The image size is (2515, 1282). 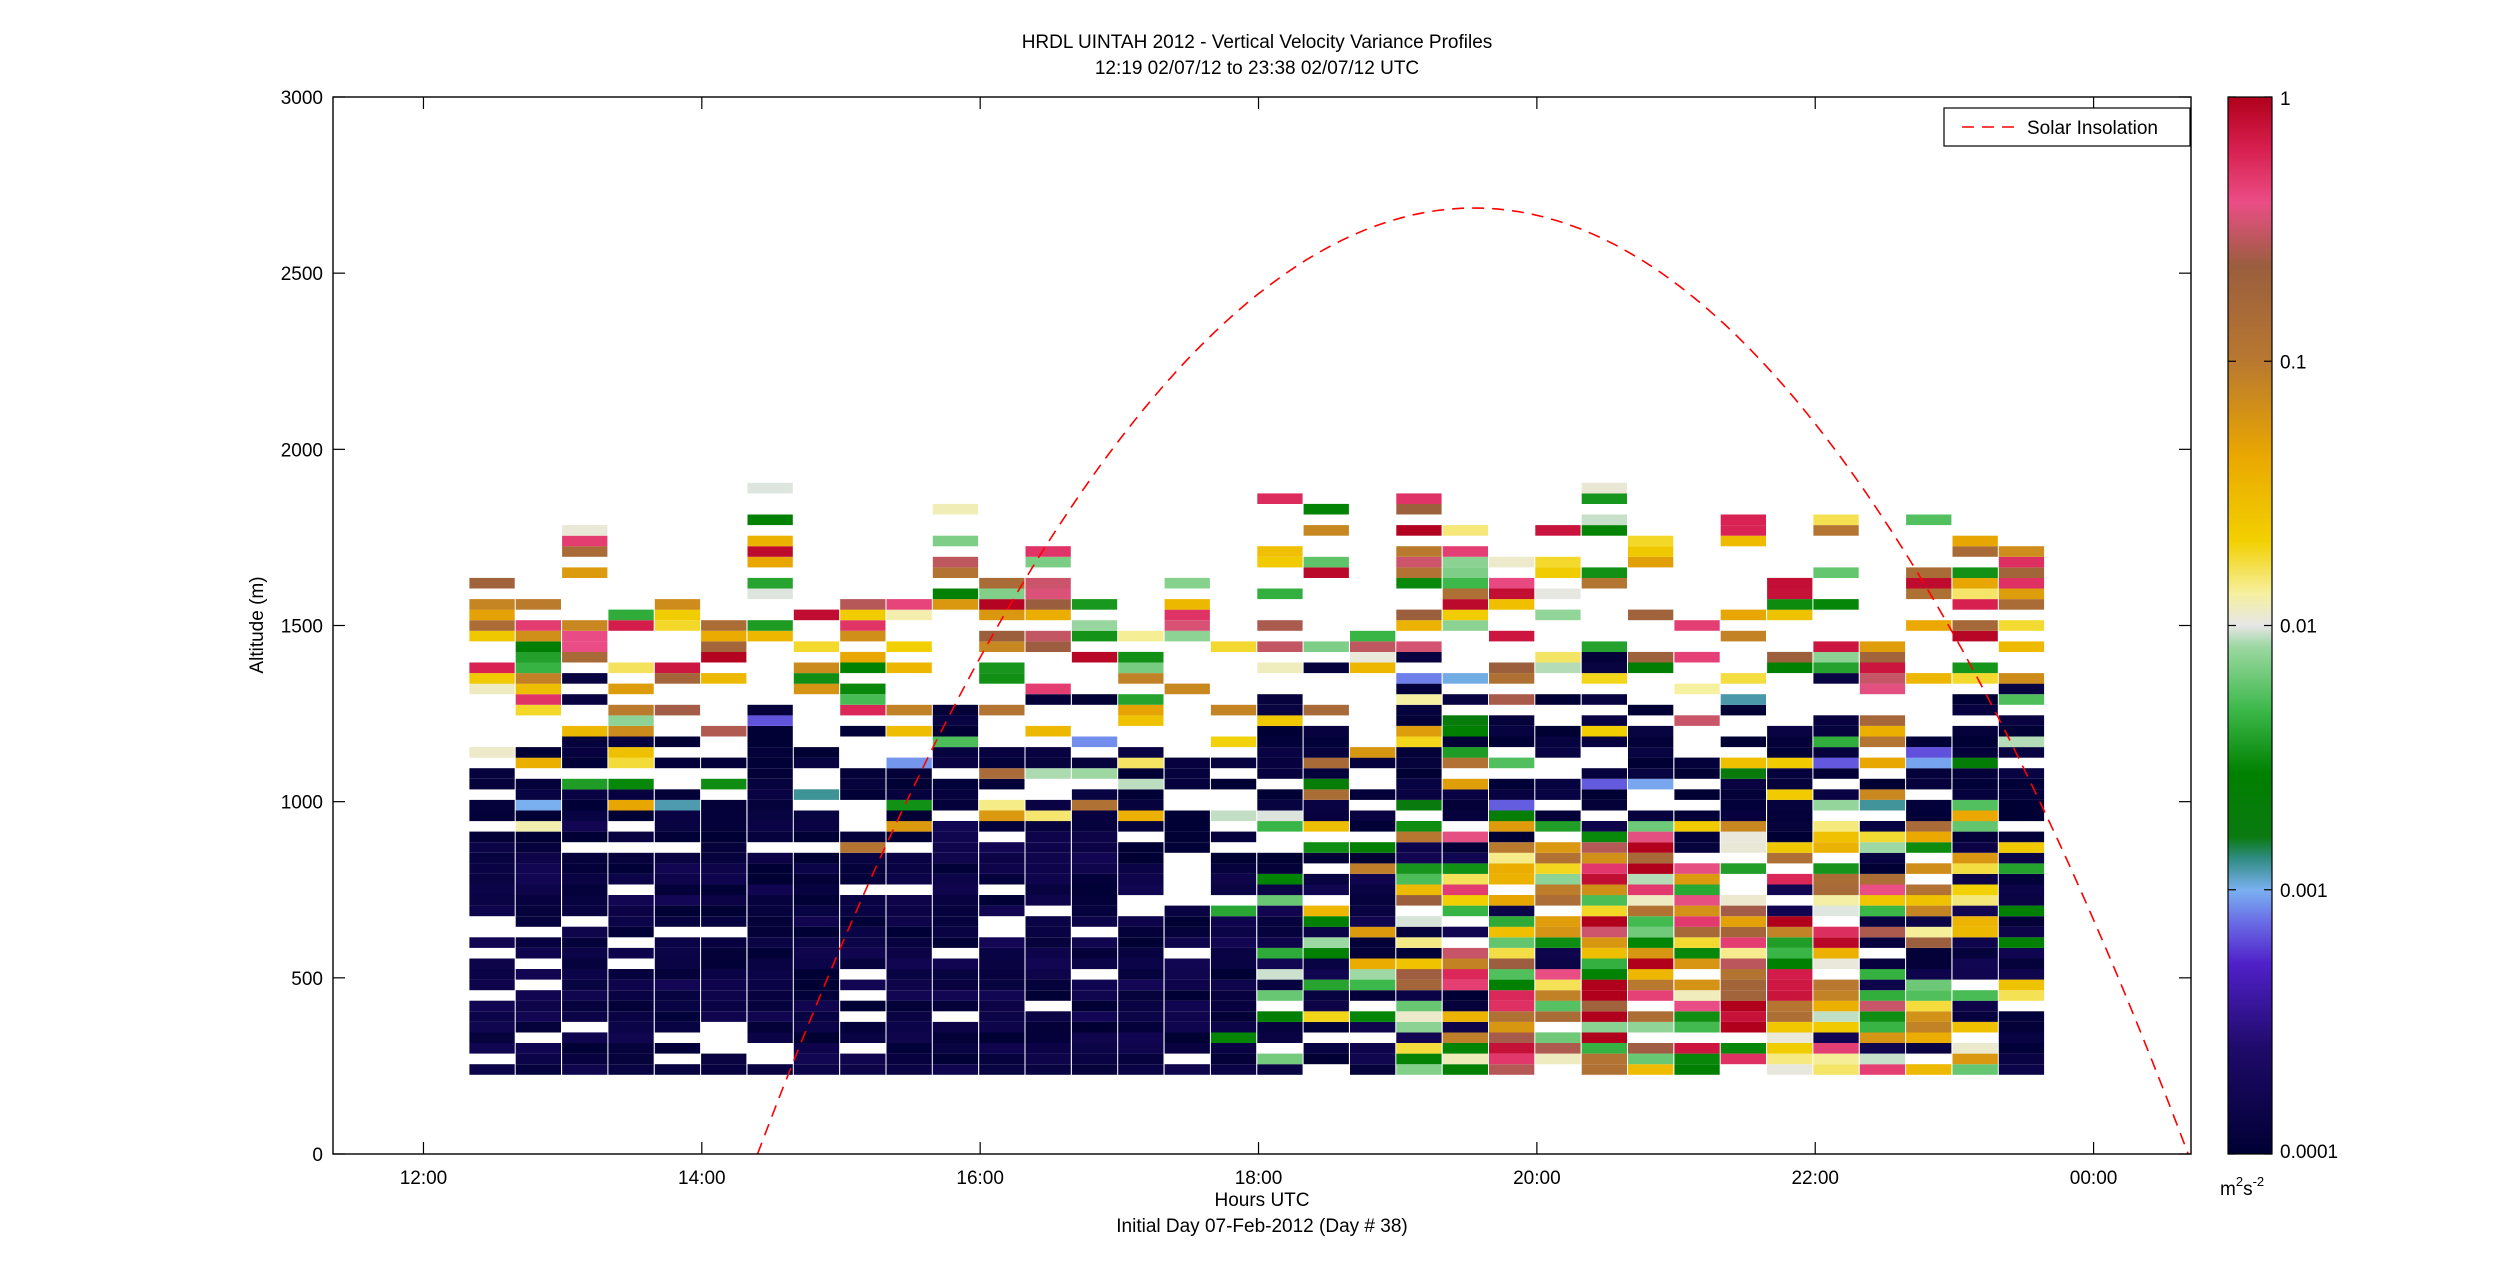 What do you see at coordinates (2094, 1178) in the screenshot?
I see `x-tick-label: 00:00` at bounding box center [2094, 1178].